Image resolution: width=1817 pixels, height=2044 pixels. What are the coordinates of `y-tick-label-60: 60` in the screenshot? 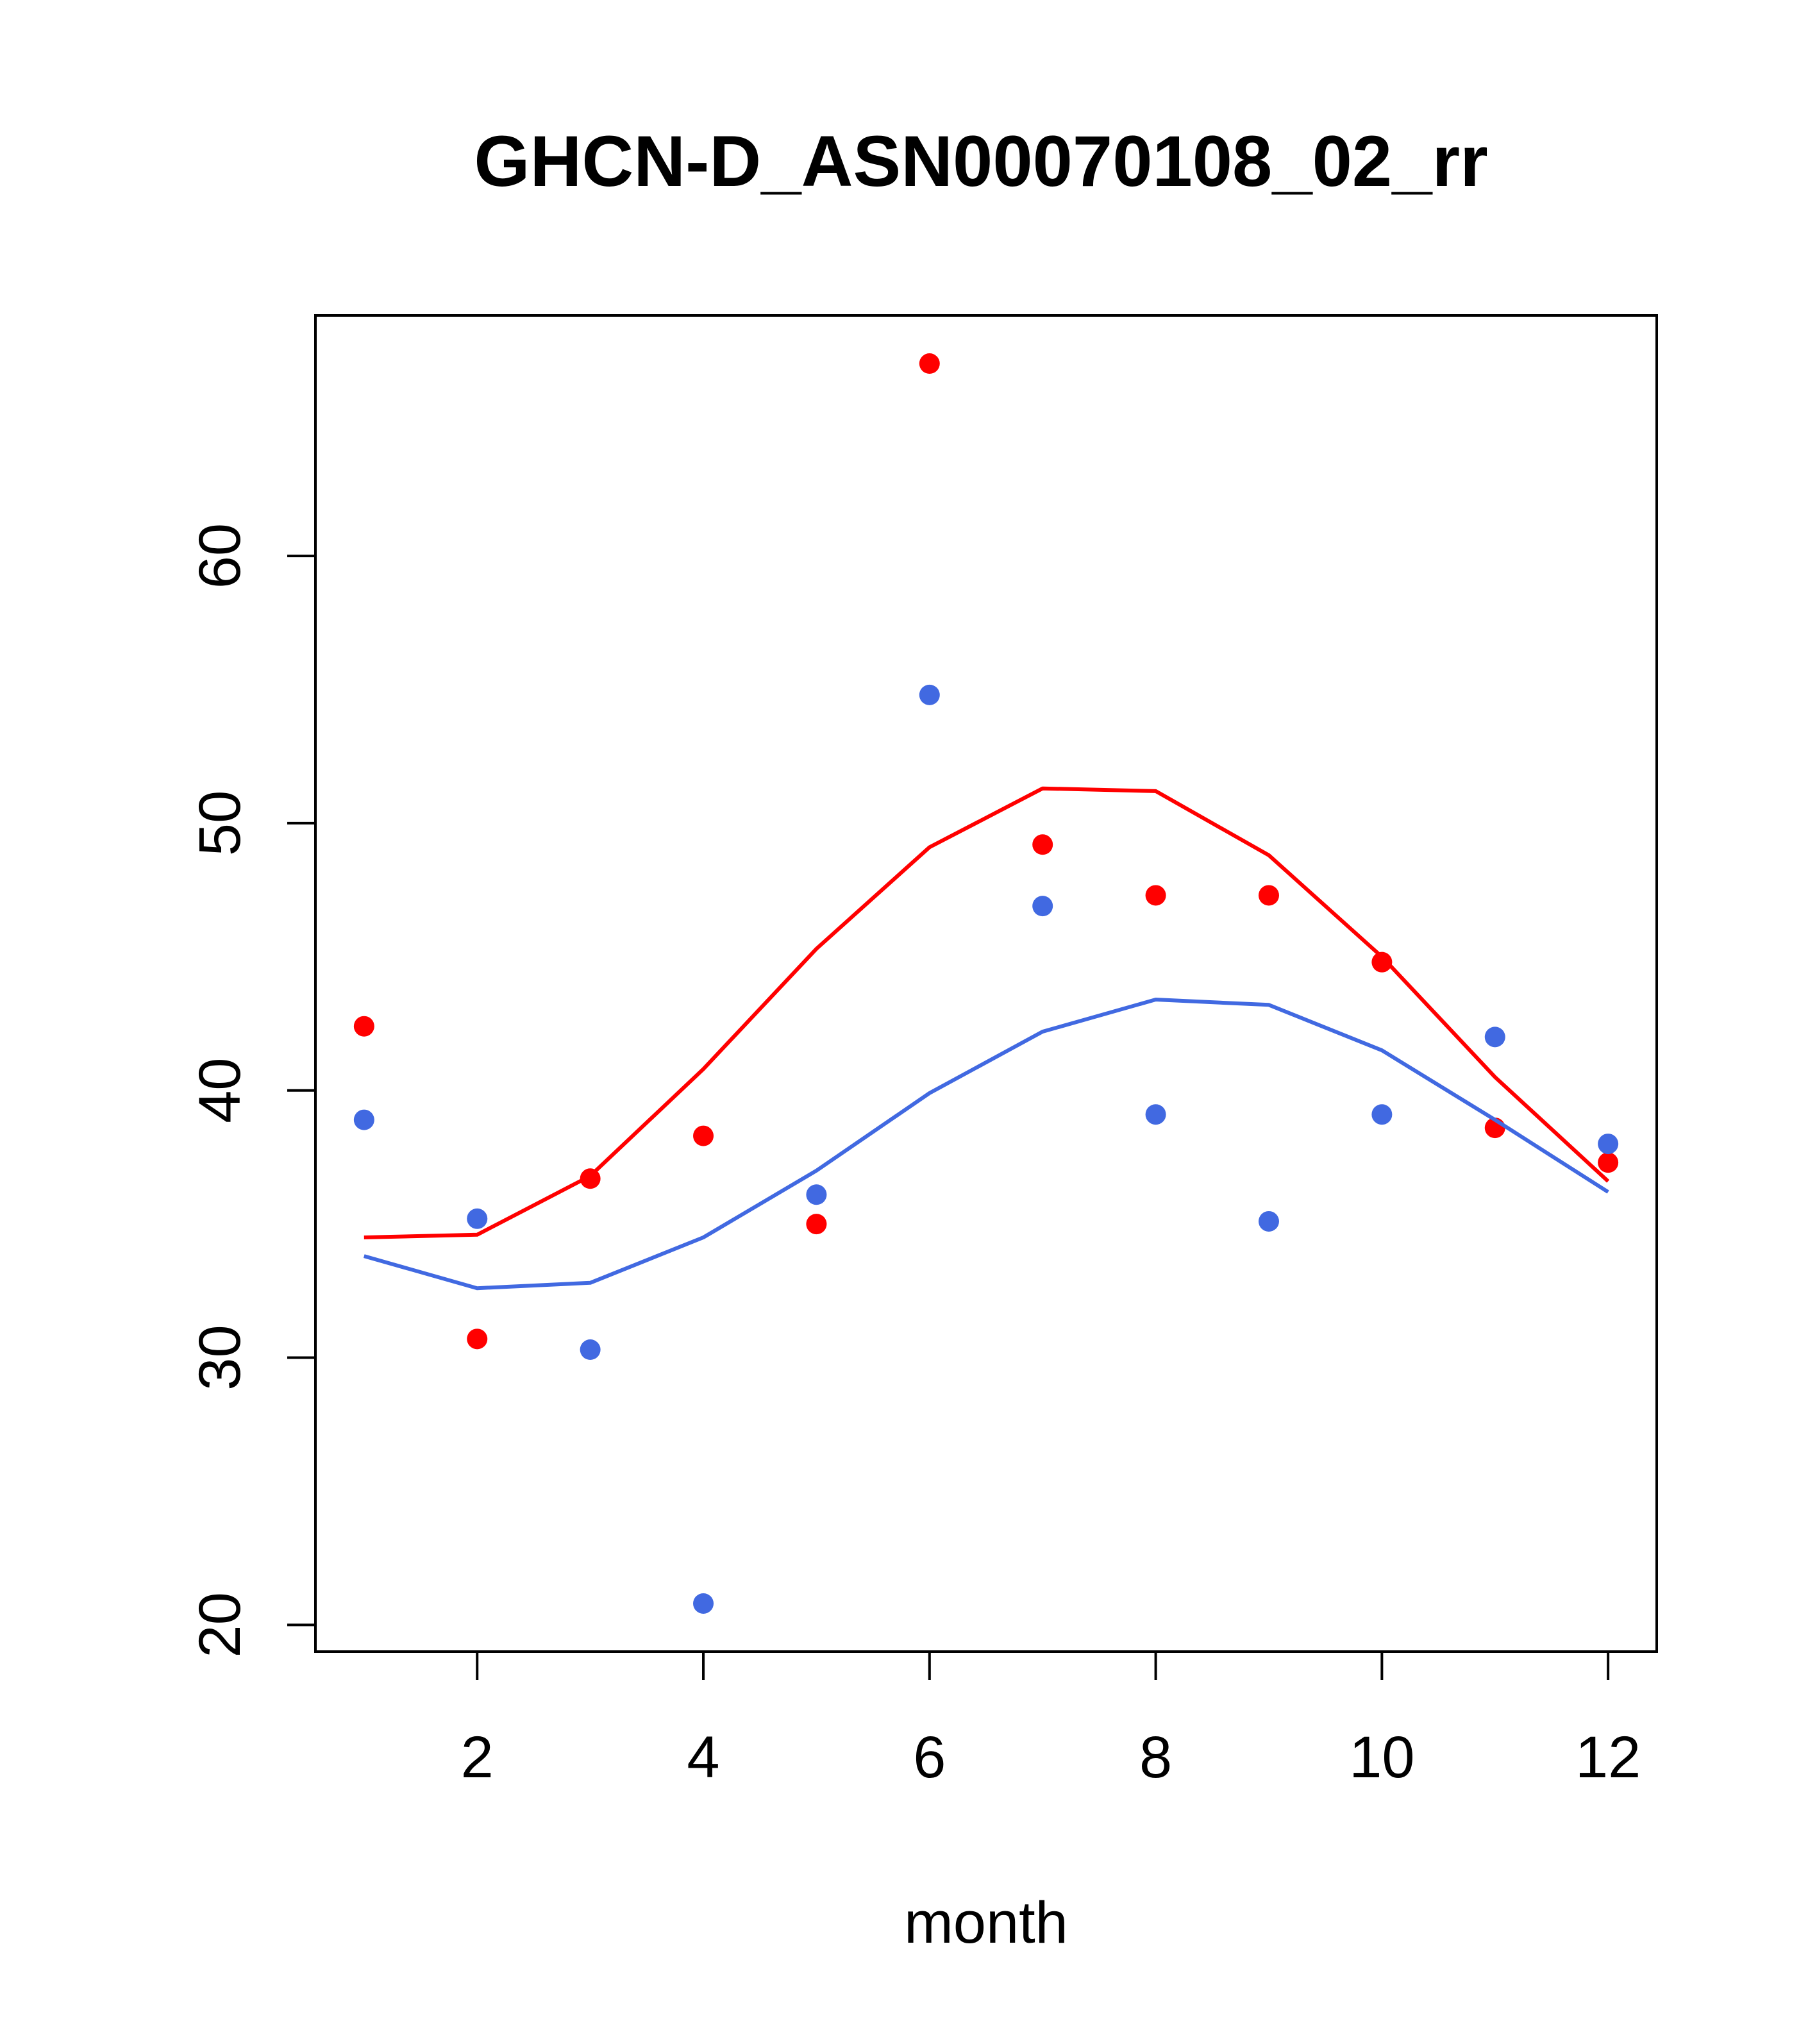 It's located at (220, 556).